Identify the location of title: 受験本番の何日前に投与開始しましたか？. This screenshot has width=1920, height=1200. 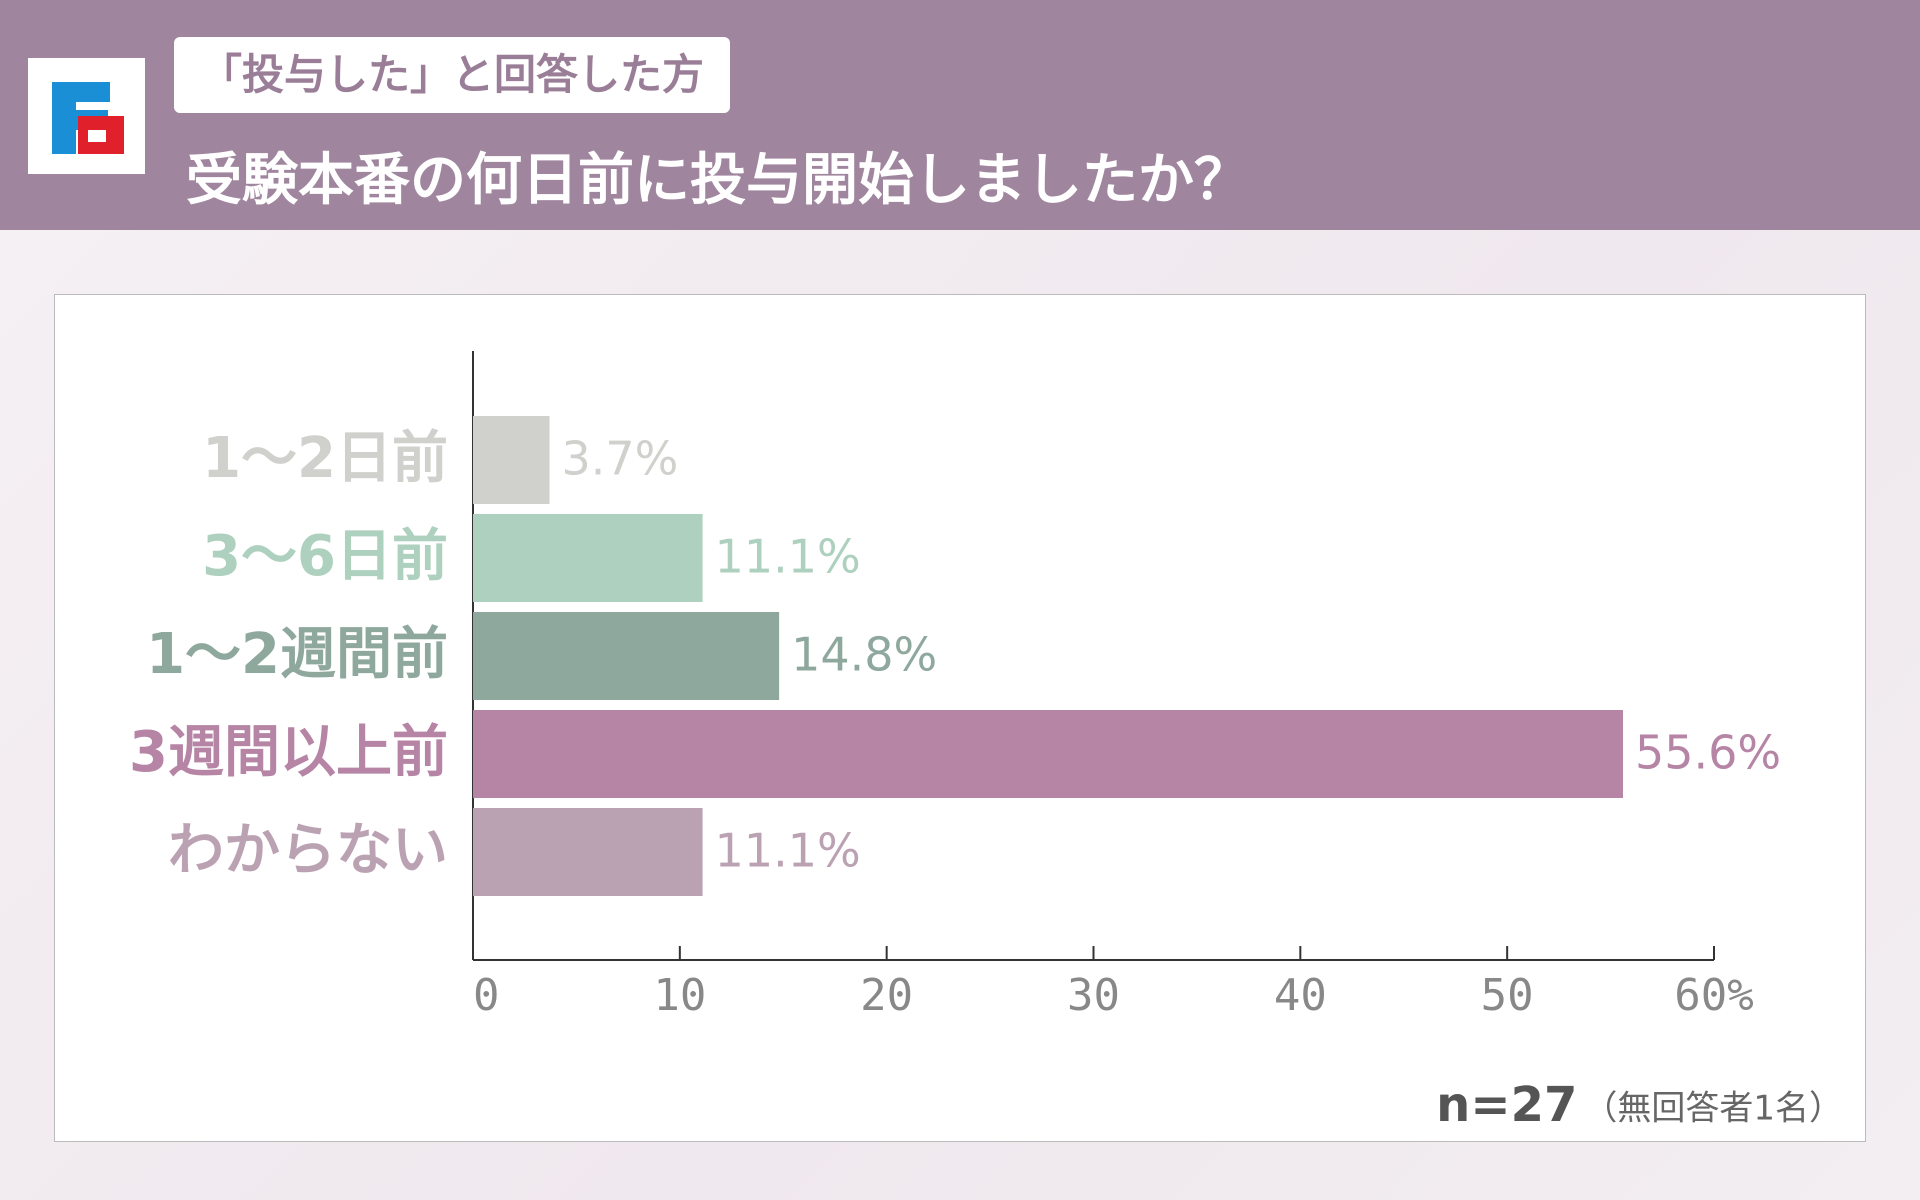
(718, 180).